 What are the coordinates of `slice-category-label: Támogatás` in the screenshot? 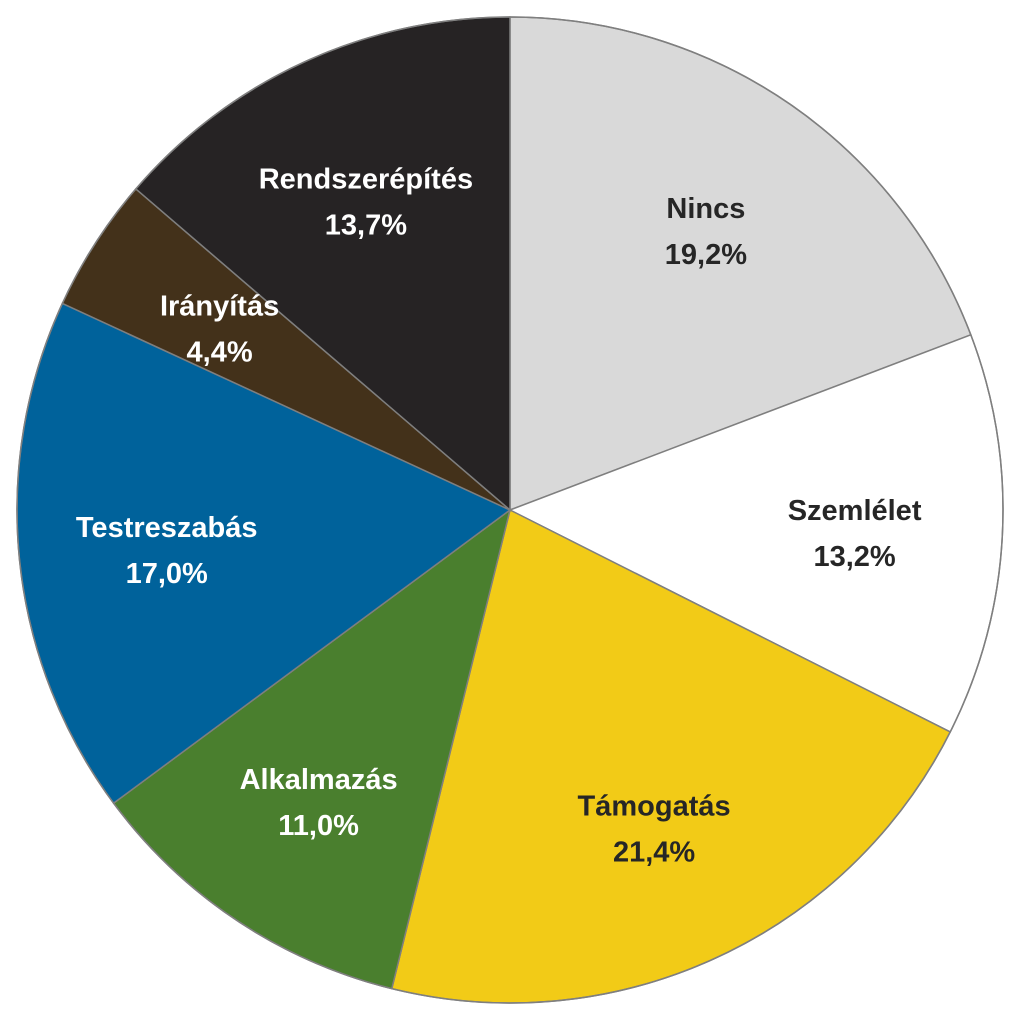 It's located at (654, 807).